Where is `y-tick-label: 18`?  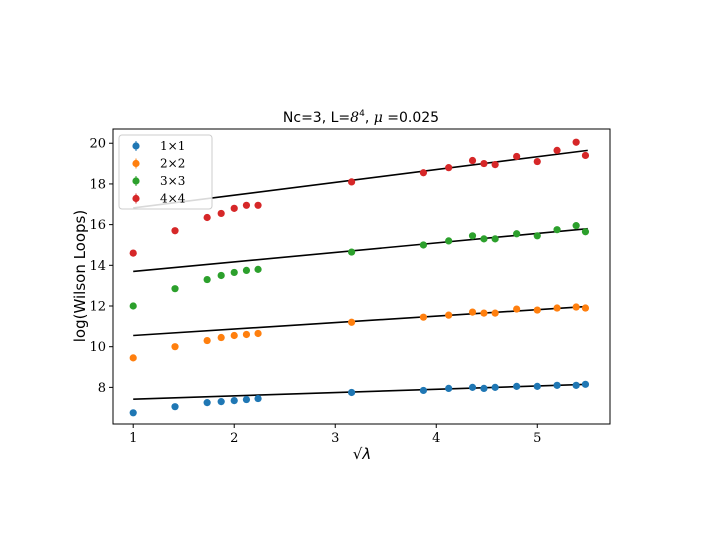 y-tick-label: 18 is located at coordinates (97, 184).